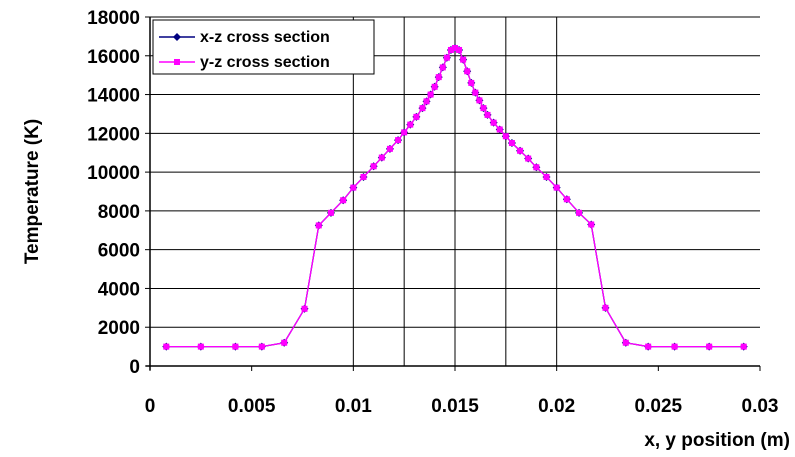 This screenshot has width=795, height=457. I want to click on legend-label-y-z: y-z cross section, so click(265, 62).